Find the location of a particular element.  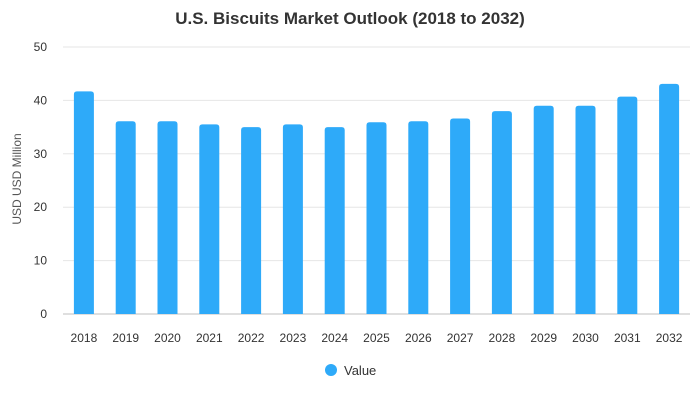

x-tick-label: 2026 is located at coordinates (418, 338).